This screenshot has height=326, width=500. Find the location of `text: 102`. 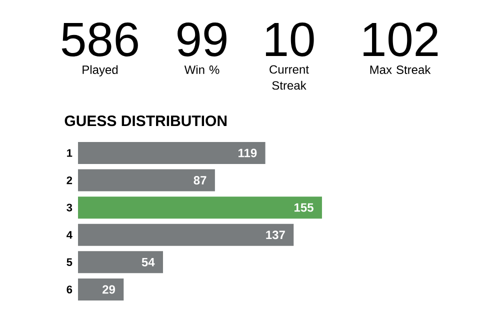

text: 102 is located at coordinates (401, 39).